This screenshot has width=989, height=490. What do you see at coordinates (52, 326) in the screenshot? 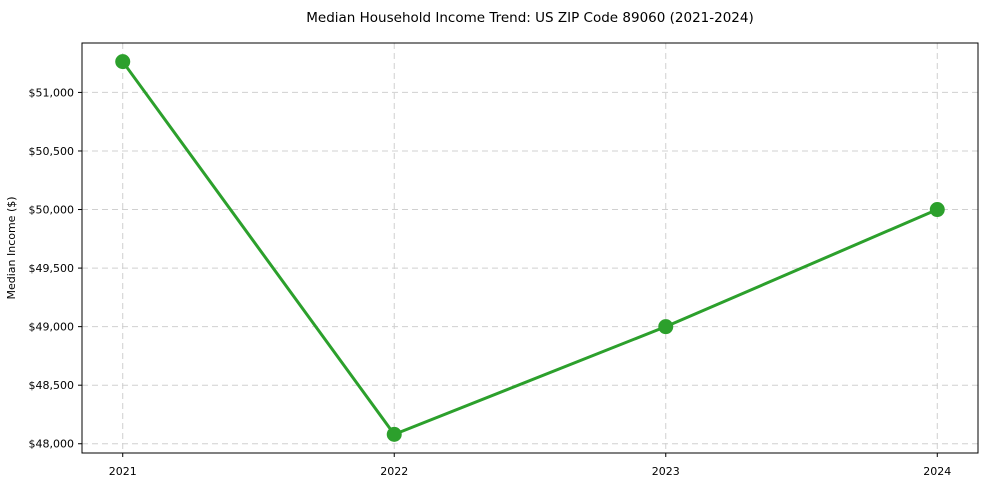
I see `y-tick-label: $49,000` at bounding box center [52, 326].